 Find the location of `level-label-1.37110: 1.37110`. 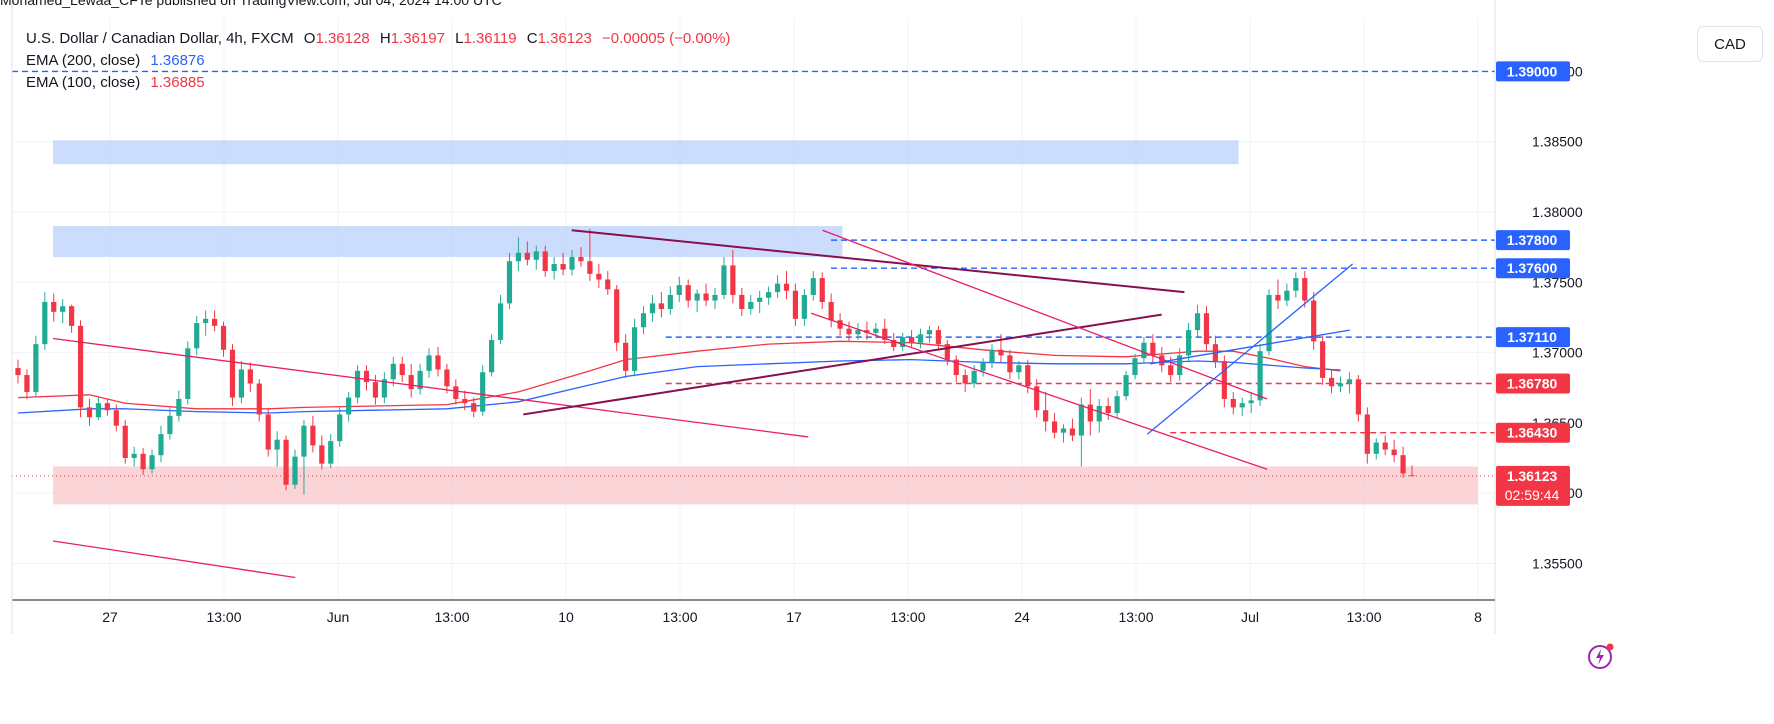

level-label-1.37110: 1.37110 is located at coordinates (1532, 337).